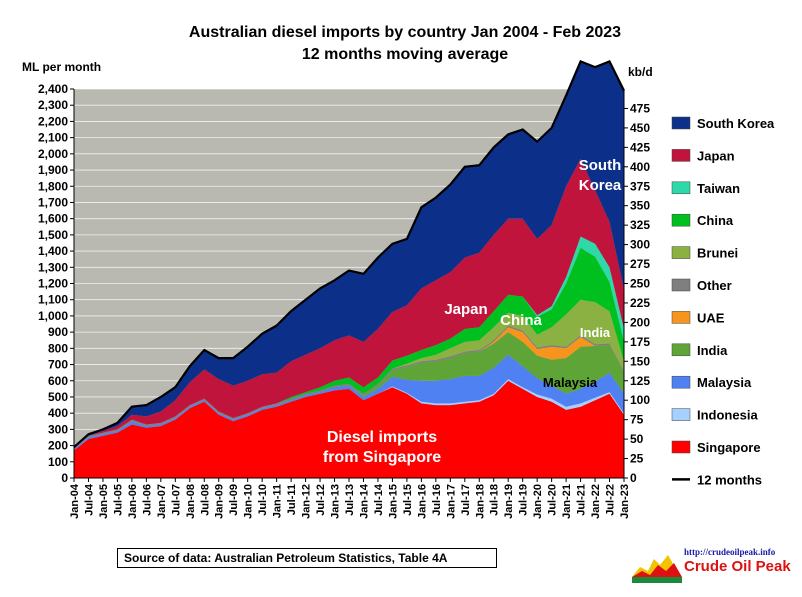 The image size is (802, 597). Describe the element at coordinates (640, 381) in the screenshot. I see `y-right-tick-125: 125` at that location.